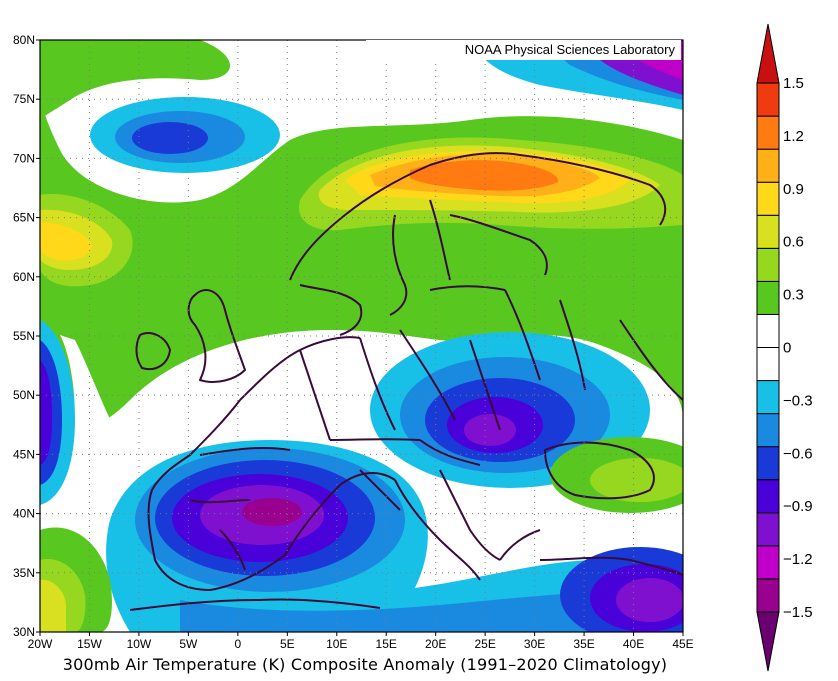  Describe the element at coordinates (24, 158) in the screenshot. I see `y-tick-label: 70N` at that location.